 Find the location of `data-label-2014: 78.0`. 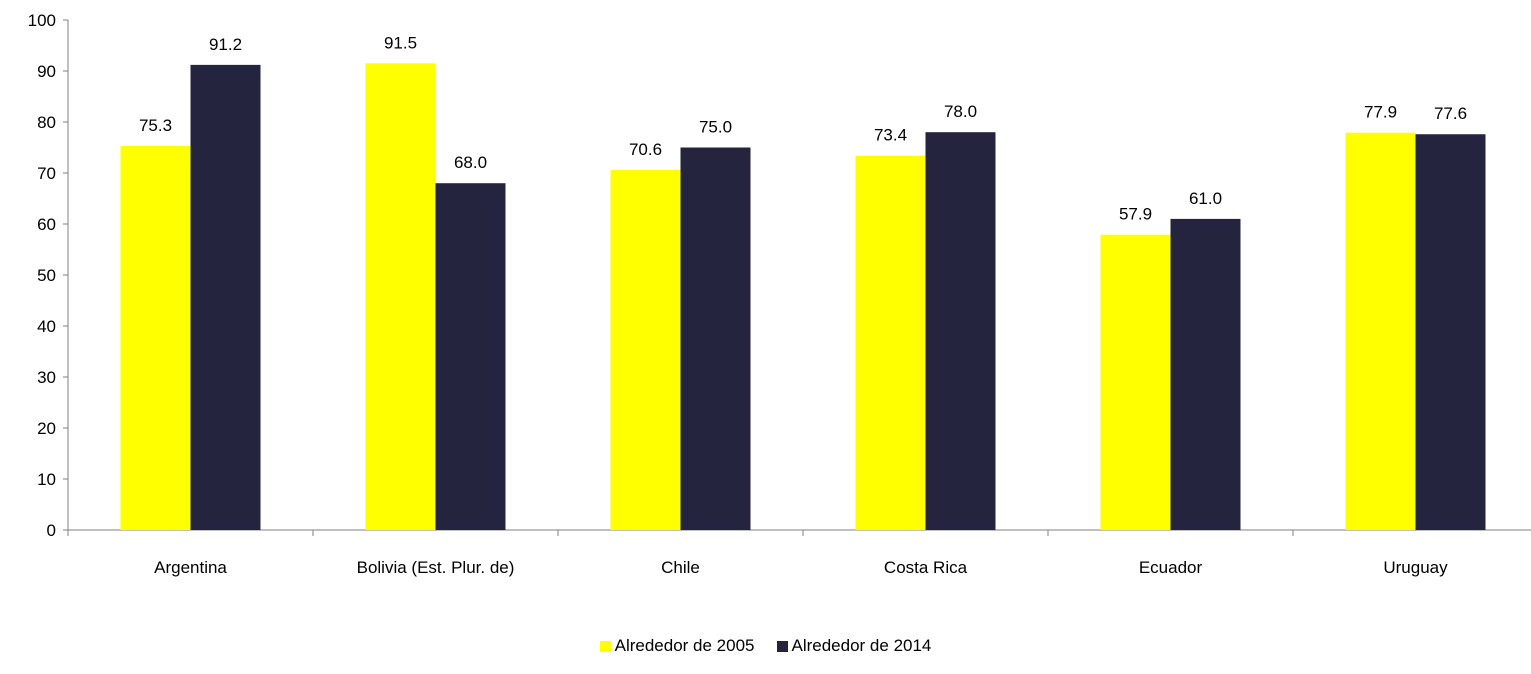

data-label-2014: 78.0 is located at coordinates (960, 111).